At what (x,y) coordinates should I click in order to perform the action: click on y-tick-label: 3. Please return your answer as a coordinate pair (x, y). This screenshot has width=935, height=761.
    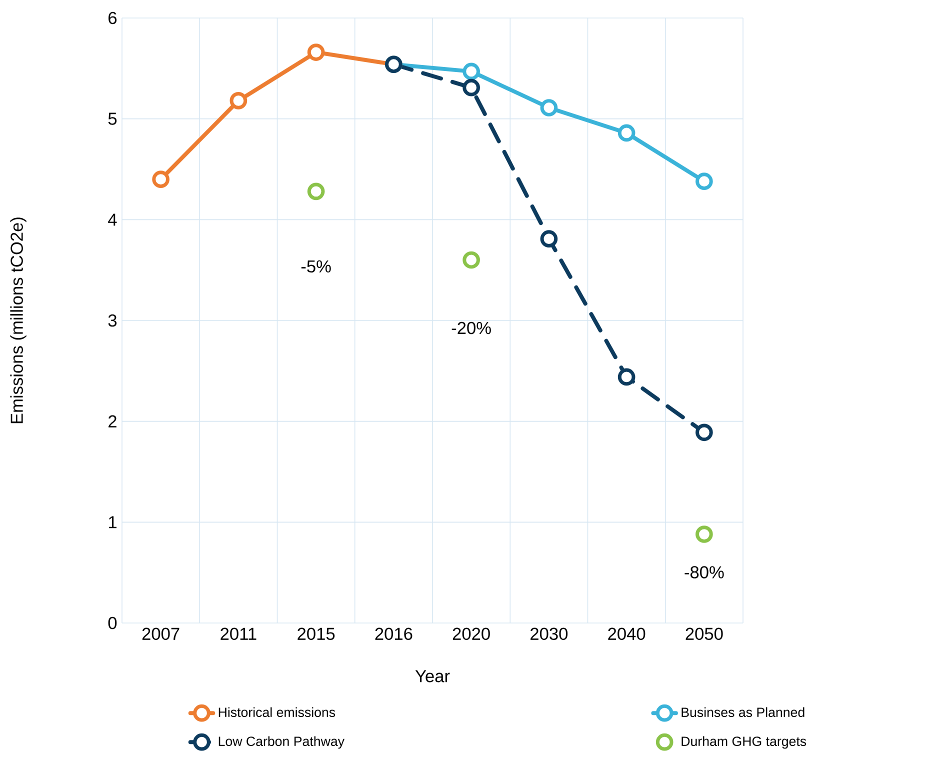
    Looking at the image, I should click on (112, 320).